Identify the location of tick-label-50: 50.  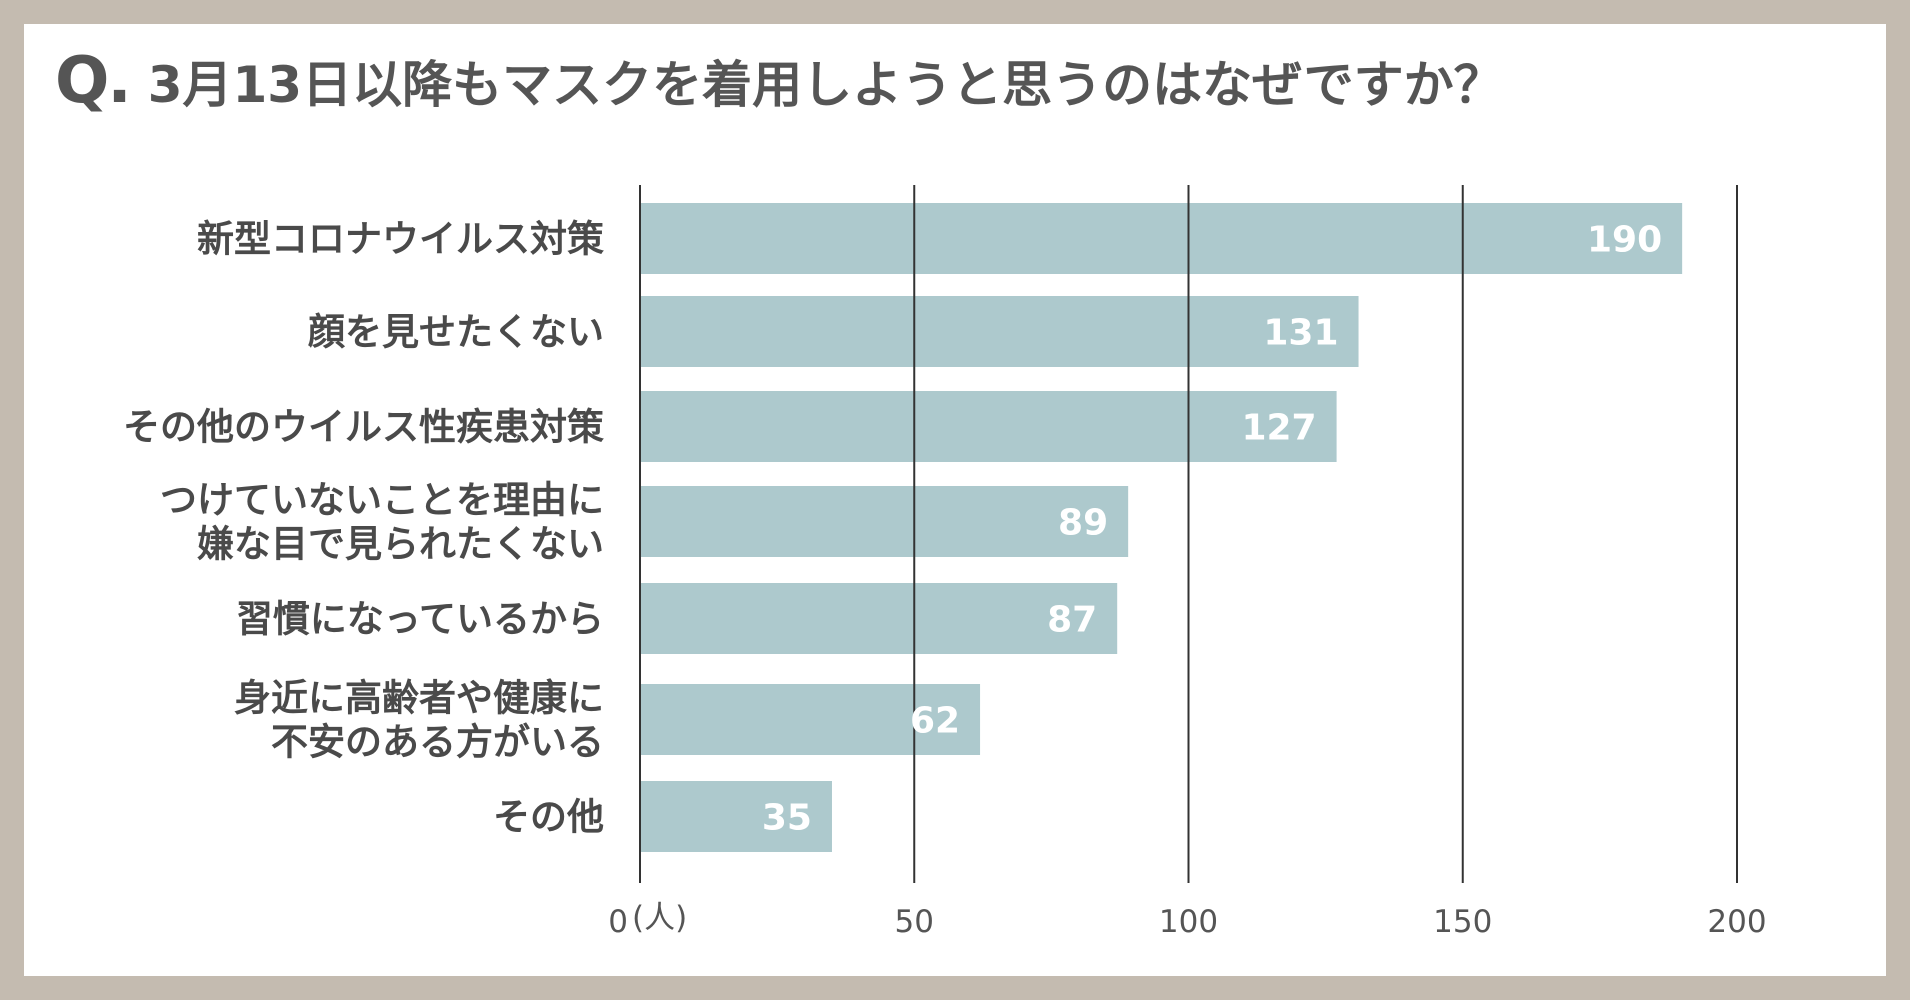
(914, 922).